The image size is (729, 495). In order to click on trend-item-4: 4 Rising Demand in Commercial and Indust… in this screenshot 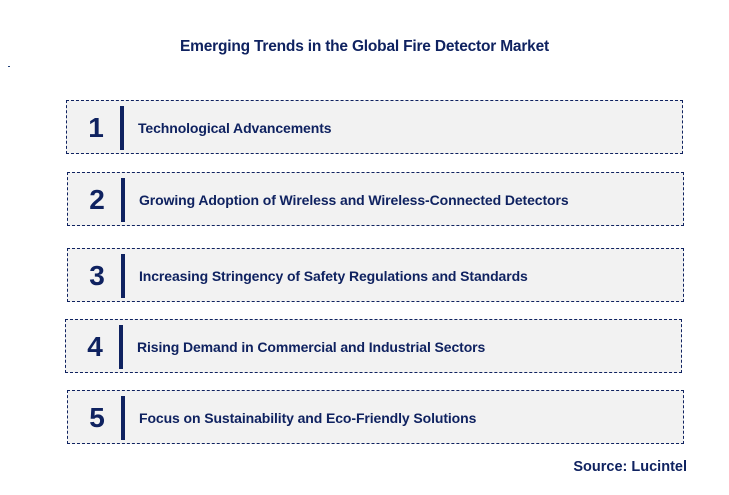, I will do `click(373, 346)`.